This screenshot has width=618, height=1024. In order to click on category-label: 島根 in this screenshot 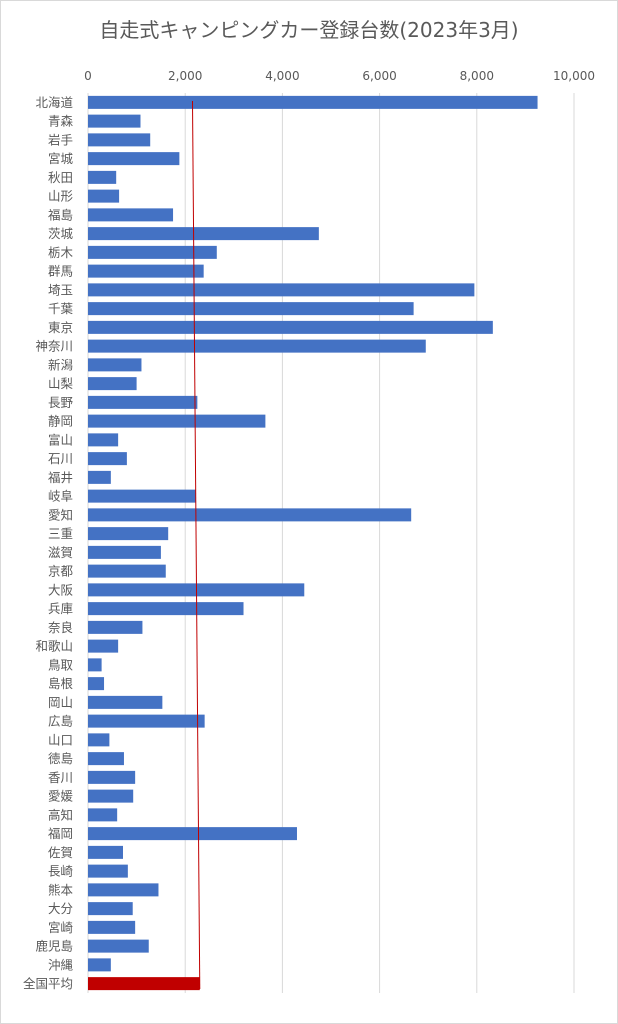, I will do `click(61, 683)`.